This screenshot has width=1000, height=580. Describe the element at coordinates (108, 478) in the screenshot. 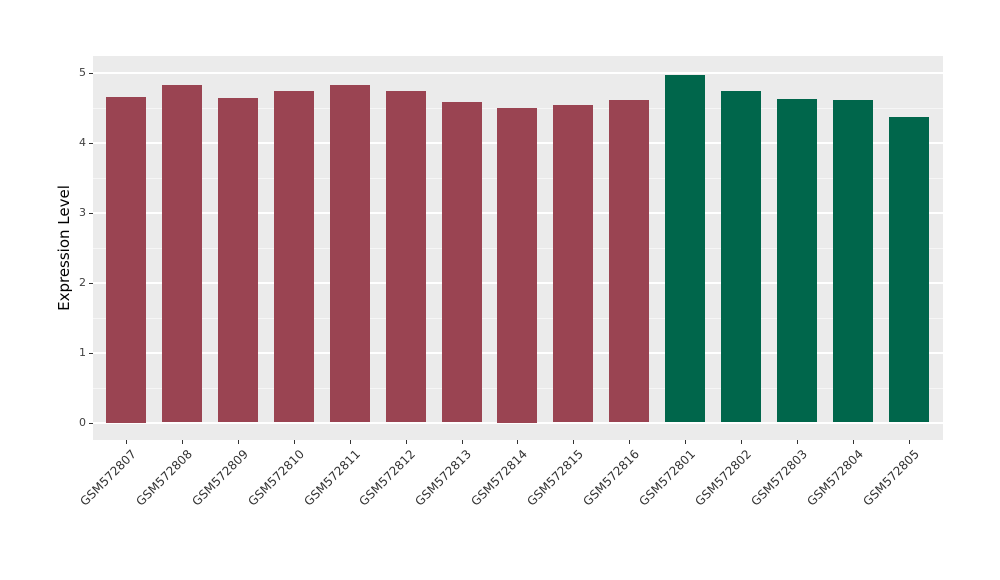

I see `x-tick-label: GSM572807` at that location.